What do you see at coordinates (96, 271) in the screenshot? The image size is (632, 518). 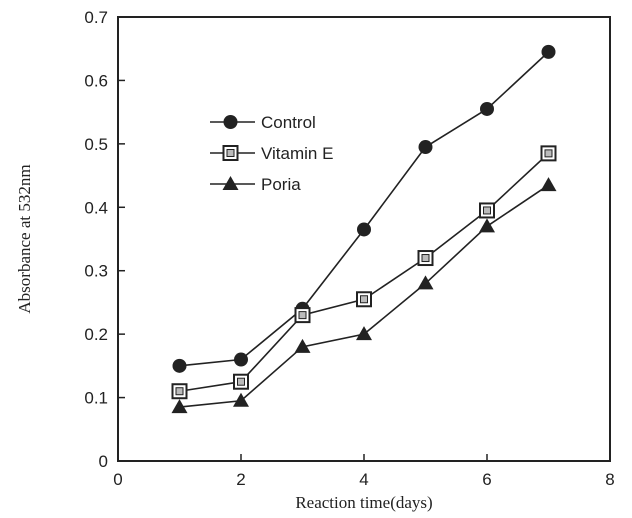 I see `y-tick-label: 0.3` at bounding box center [96, 271].